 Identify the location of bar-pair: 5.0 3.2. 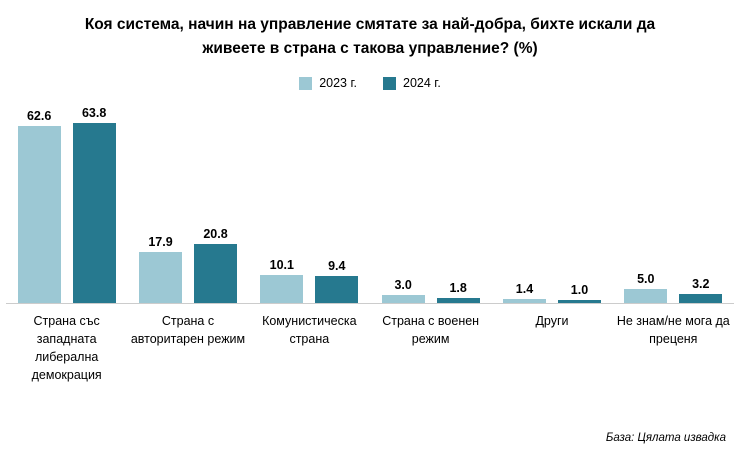
(673, 201).